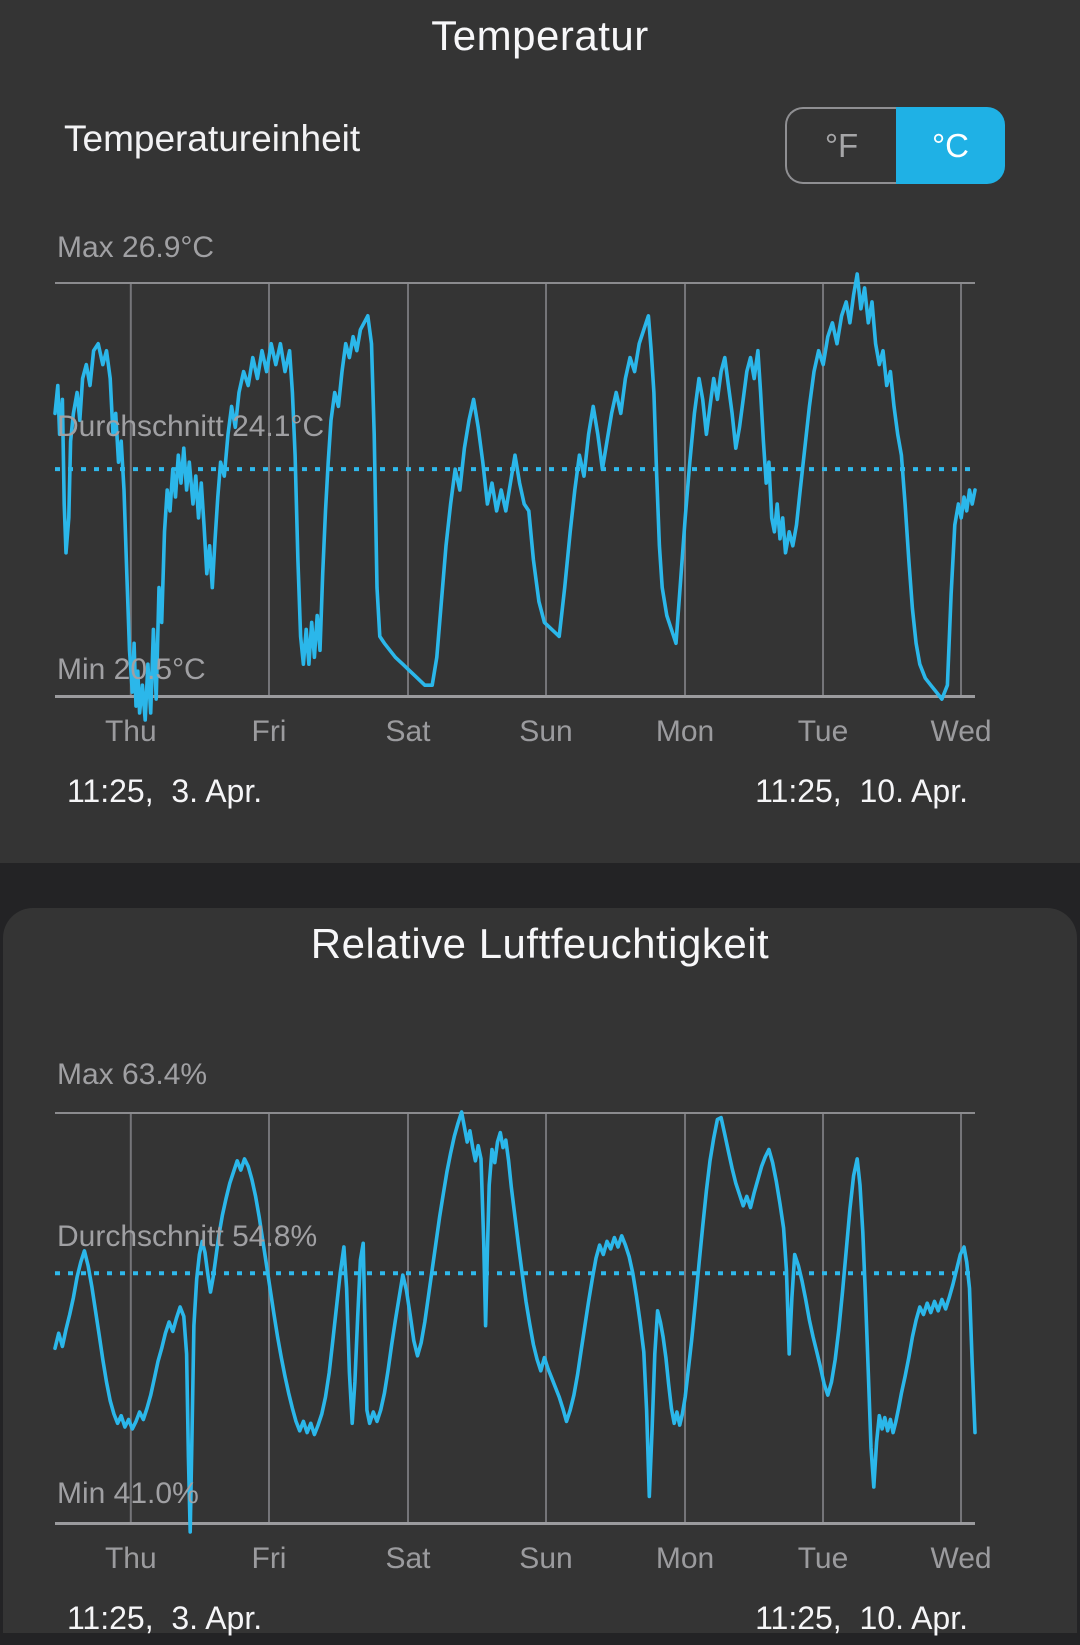  What do you see at coordinates (861, 791) in the screenshot?
I see `temp-end-timestamp: 11:25, 10. Apr.` at bounding box center [861, 791].